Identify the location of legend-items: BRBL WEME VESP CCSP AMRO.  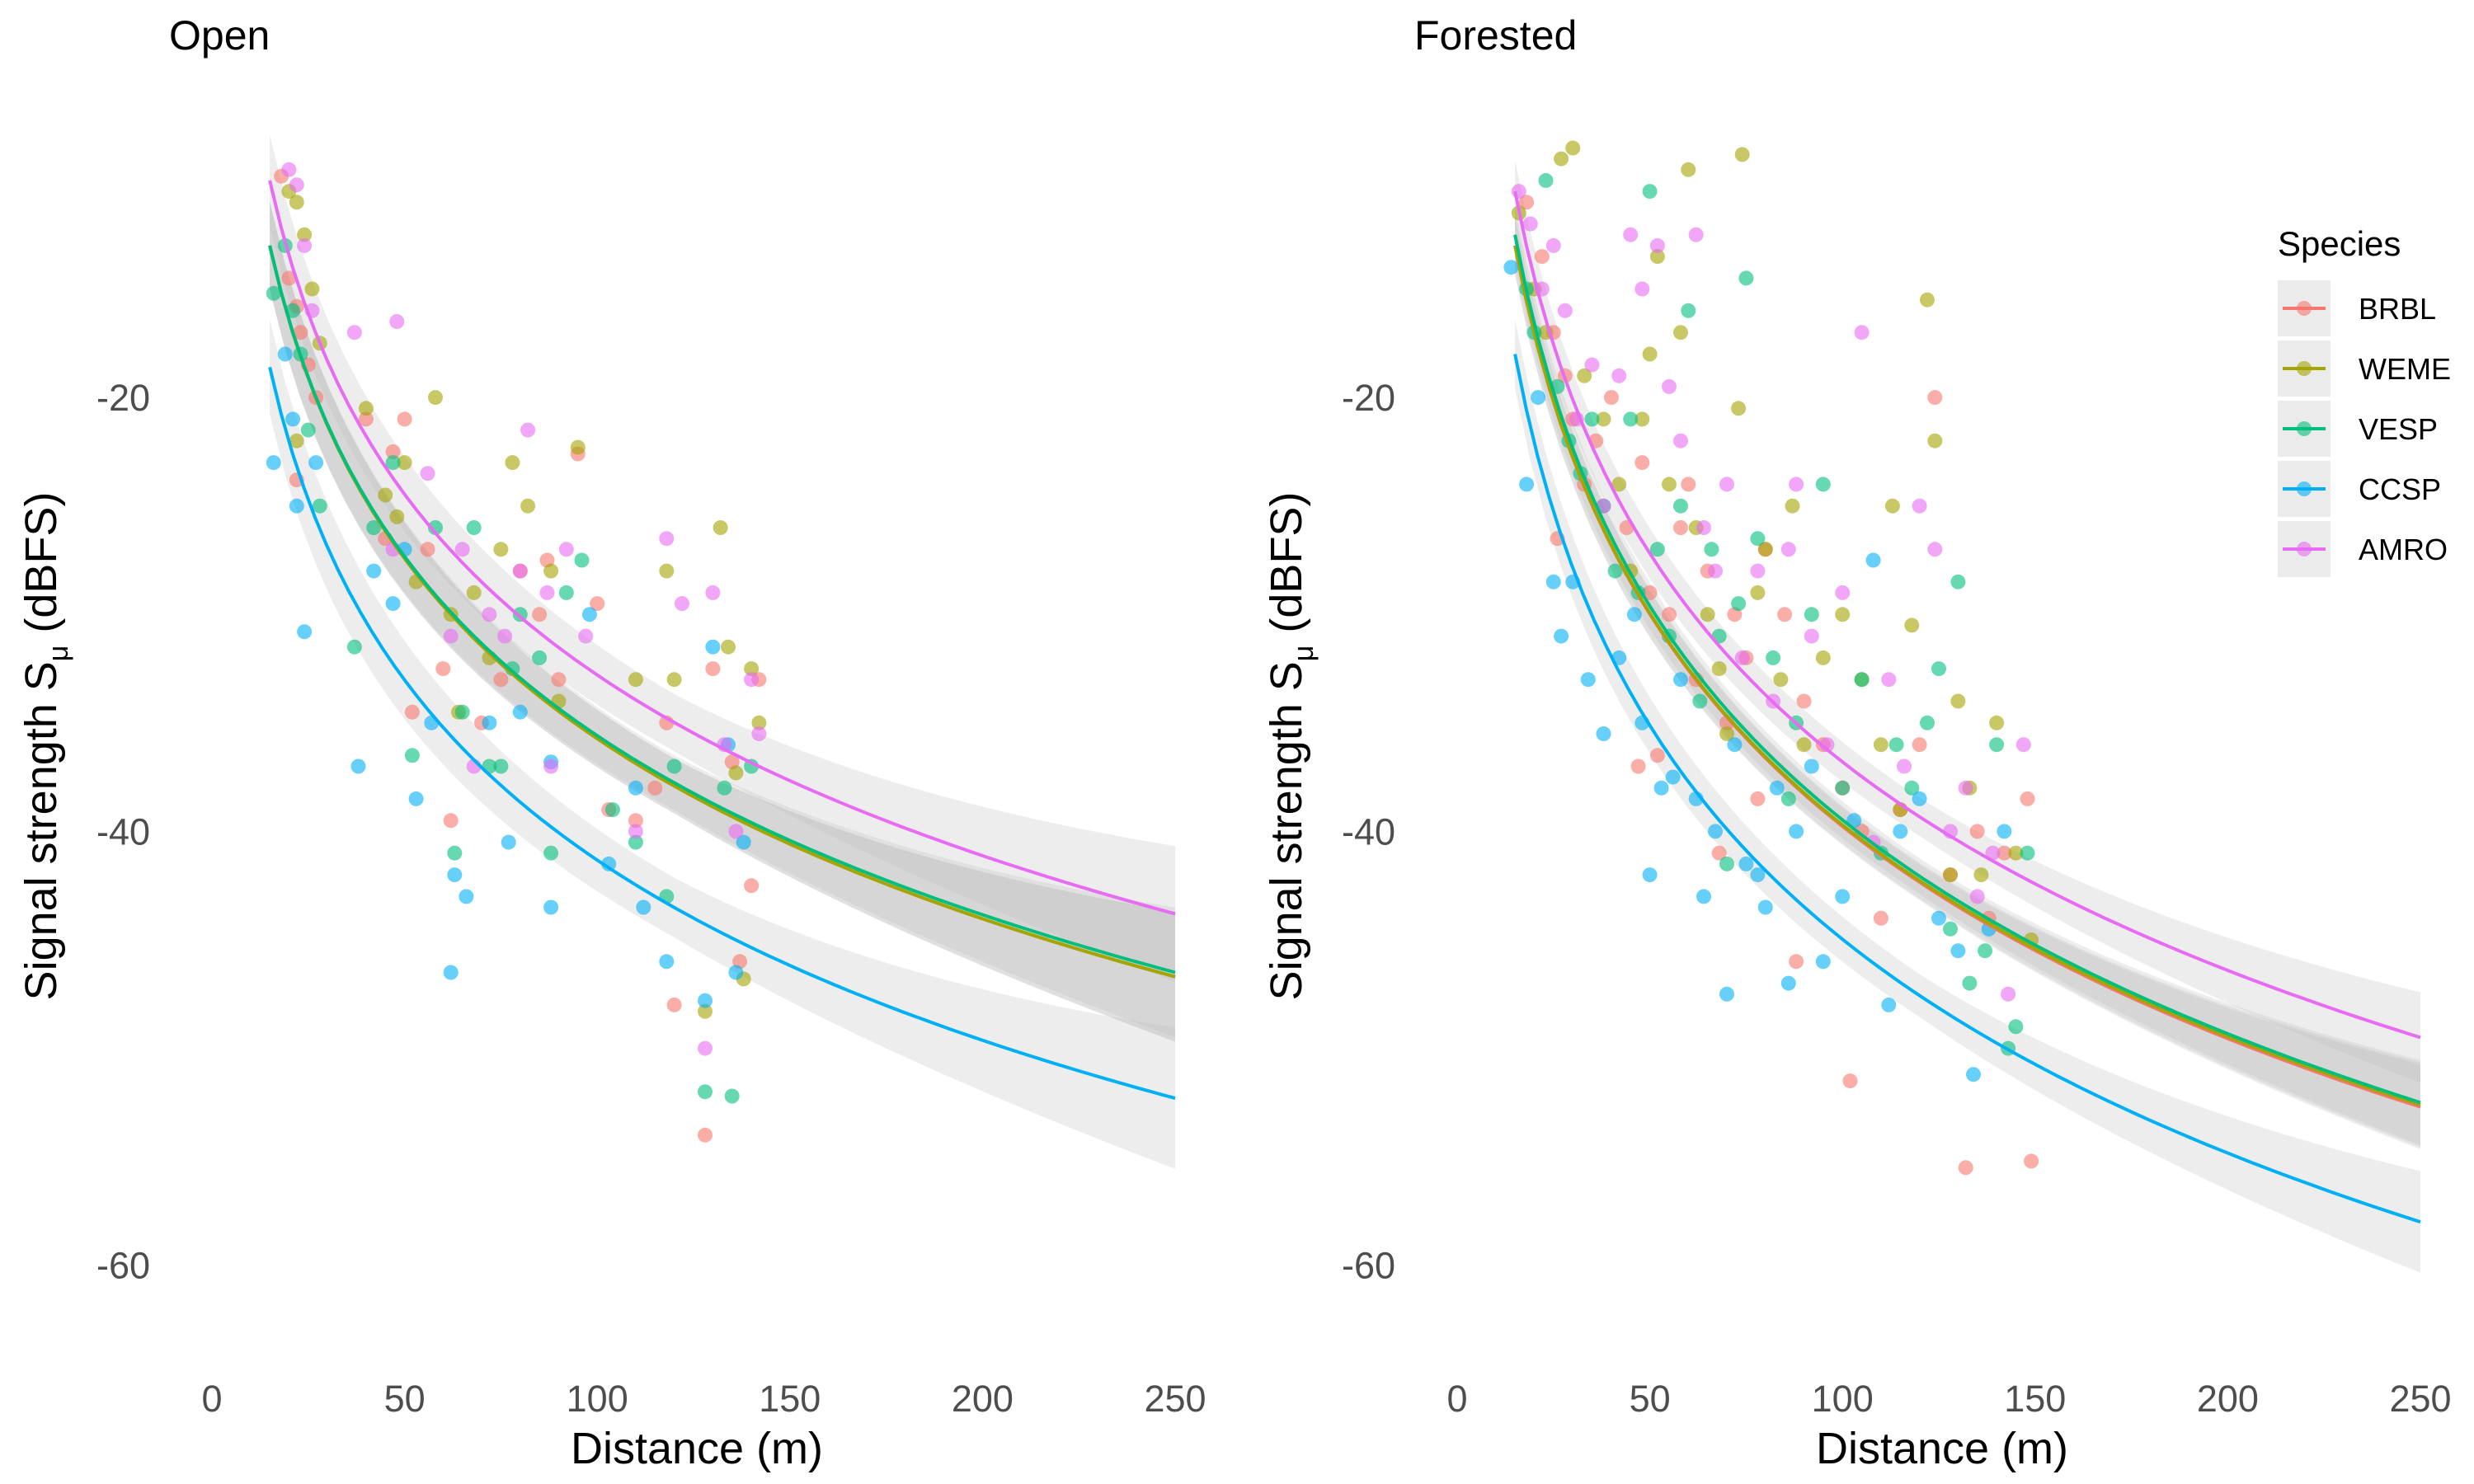
(2364, 428).